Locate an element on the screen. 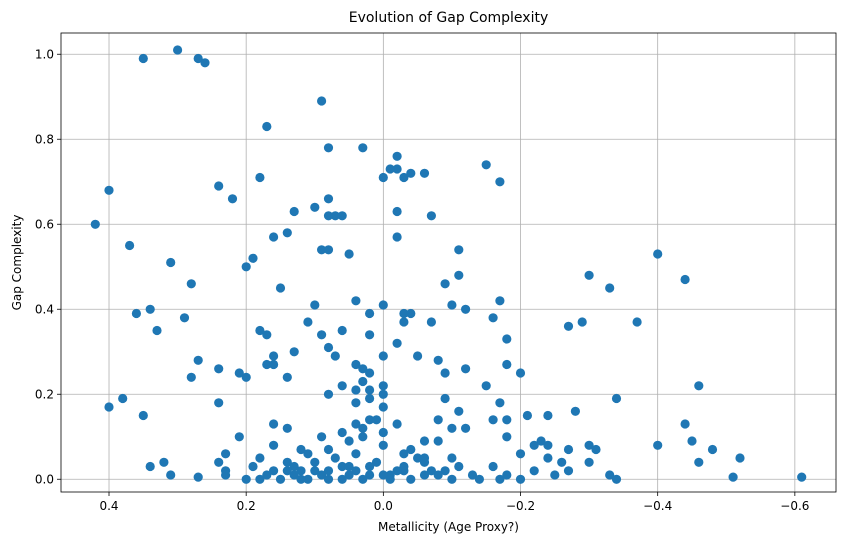  y-tick-label: 0.4 is located at coordinates (44, 309).